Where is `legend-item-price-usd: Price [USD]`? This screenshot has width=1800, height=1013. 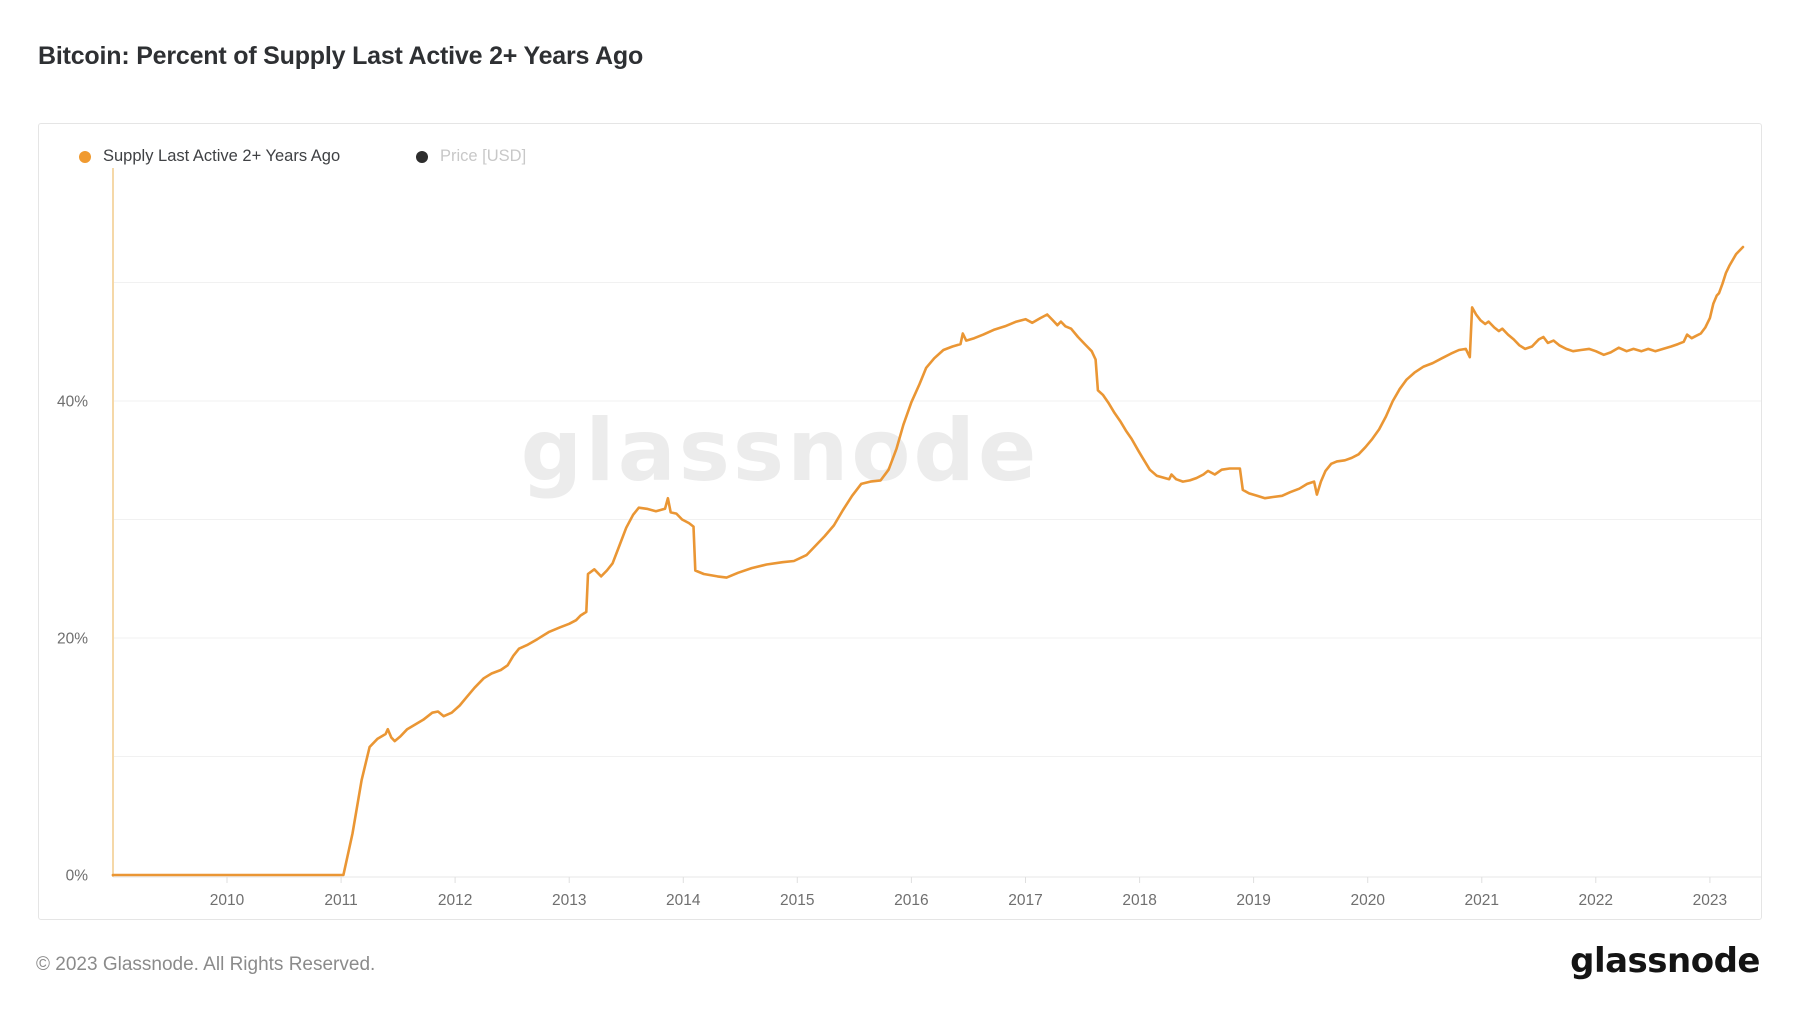 legend-item-price-usd: Price [USD] is located at coordinates (471, 156).